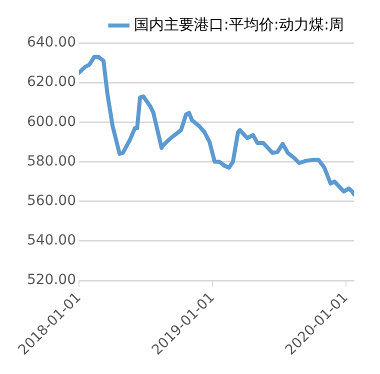 This screenshot has width=380, height=374. Describe the element at coordinates (51, 122) in the screenshot. I see `y-tick-label: 600.00` at that location.